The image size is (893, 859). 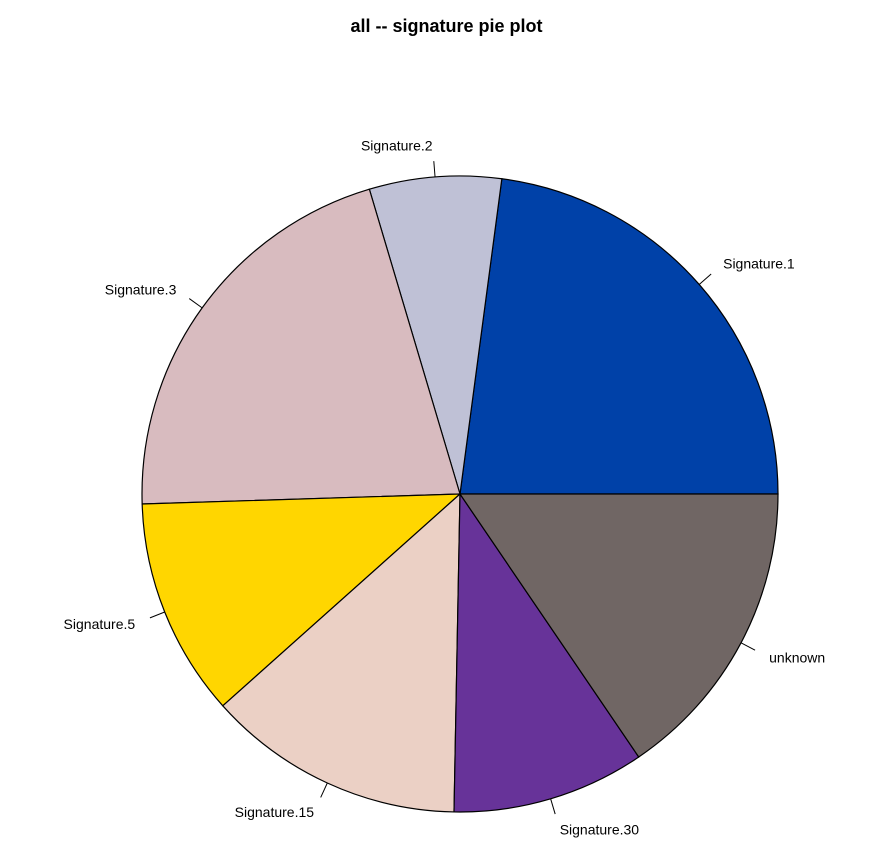 What do you see at coordinates (141, 289) in the screenshot?
I see `slice-label: Signature.3` at bounding box center [141, 289].